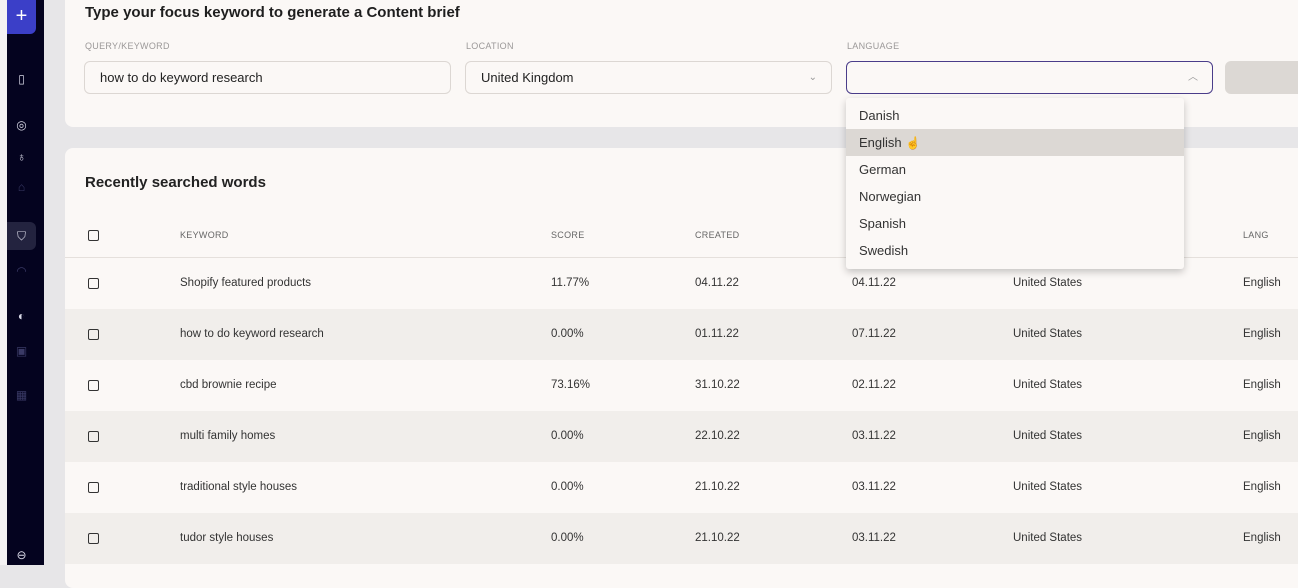 The height and width of the screenshot is (588, 1298). Describe the element at coordinates (228, 385) in the screenshot. I see `cell-keyword: cbd brownie recipe` at that location.